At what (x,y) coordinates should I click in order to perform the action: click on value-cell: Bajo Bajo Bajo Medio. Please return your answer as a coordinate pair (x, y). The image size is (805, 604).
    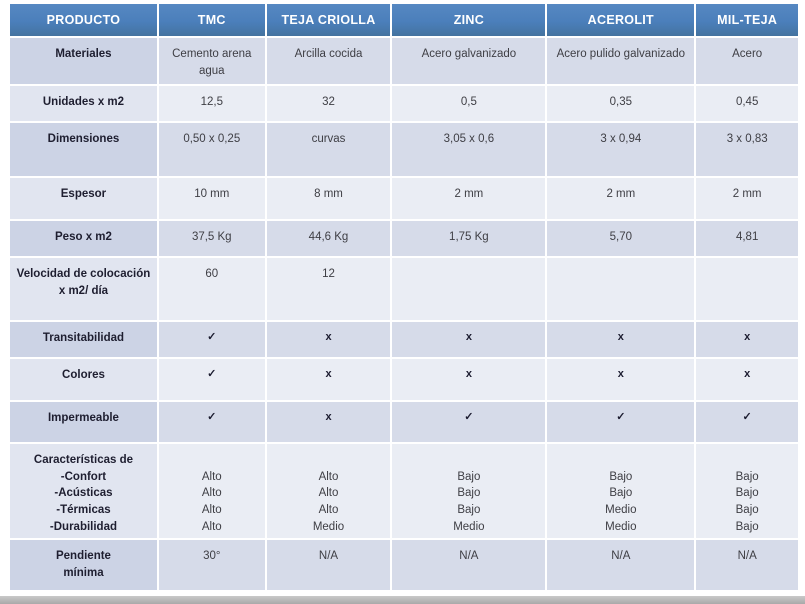
    Looking at the image, I should click on (469, 491).